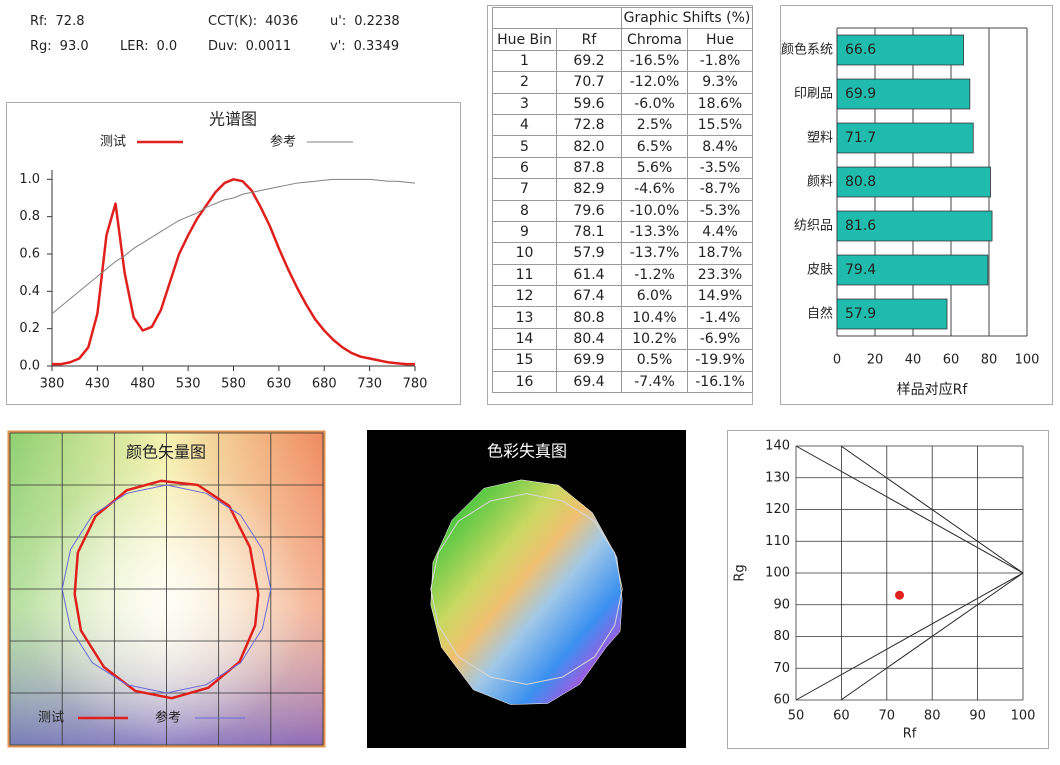  I want to click on table-row: 16 69.4 -7.4% -16.1%, so click(622, 382).